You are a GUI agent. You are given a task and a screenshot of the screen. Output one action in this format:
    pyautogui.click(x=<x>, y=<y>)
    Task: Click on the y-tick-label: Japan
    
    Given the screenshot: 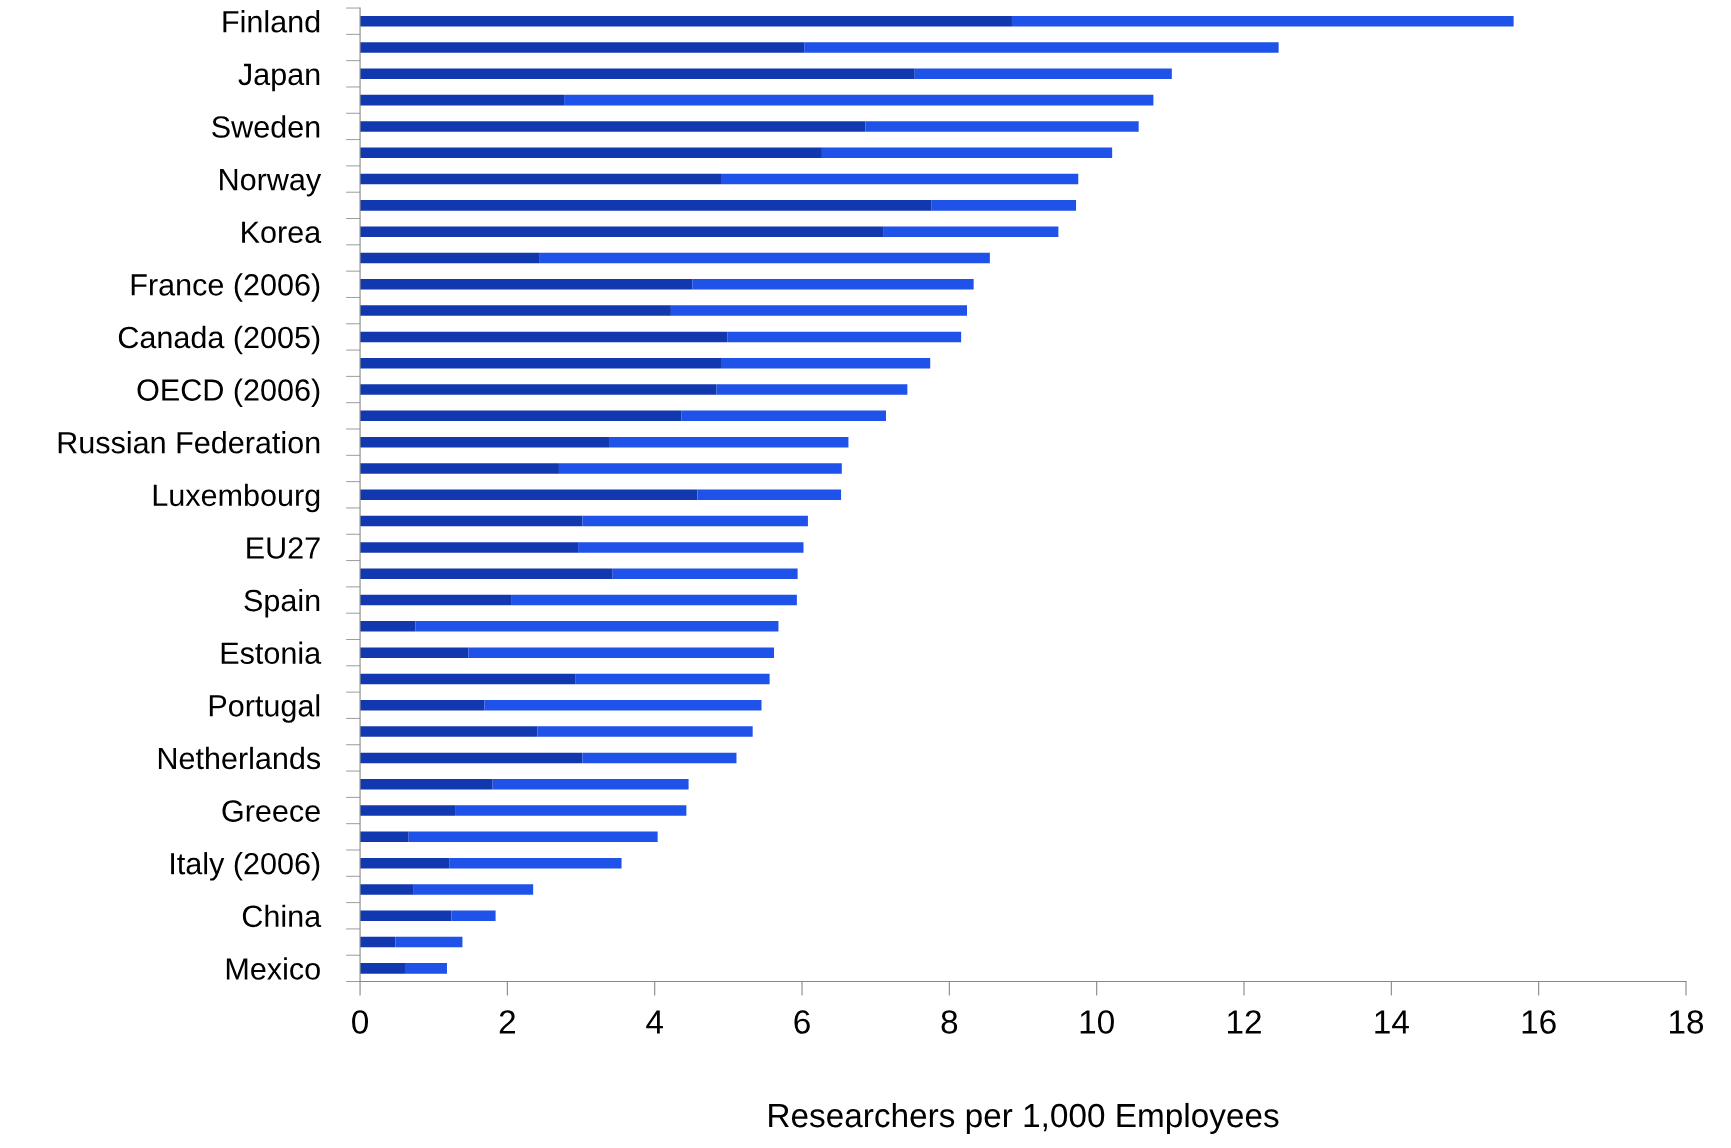 What is the action you would take?
    pyautogui.click(x=279, y=77)
    